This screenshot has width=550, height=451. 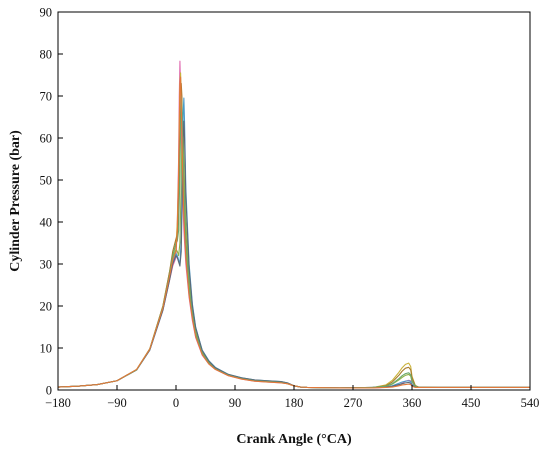 I want to click on x-tick-label: 90, so click(x=235, y=403).